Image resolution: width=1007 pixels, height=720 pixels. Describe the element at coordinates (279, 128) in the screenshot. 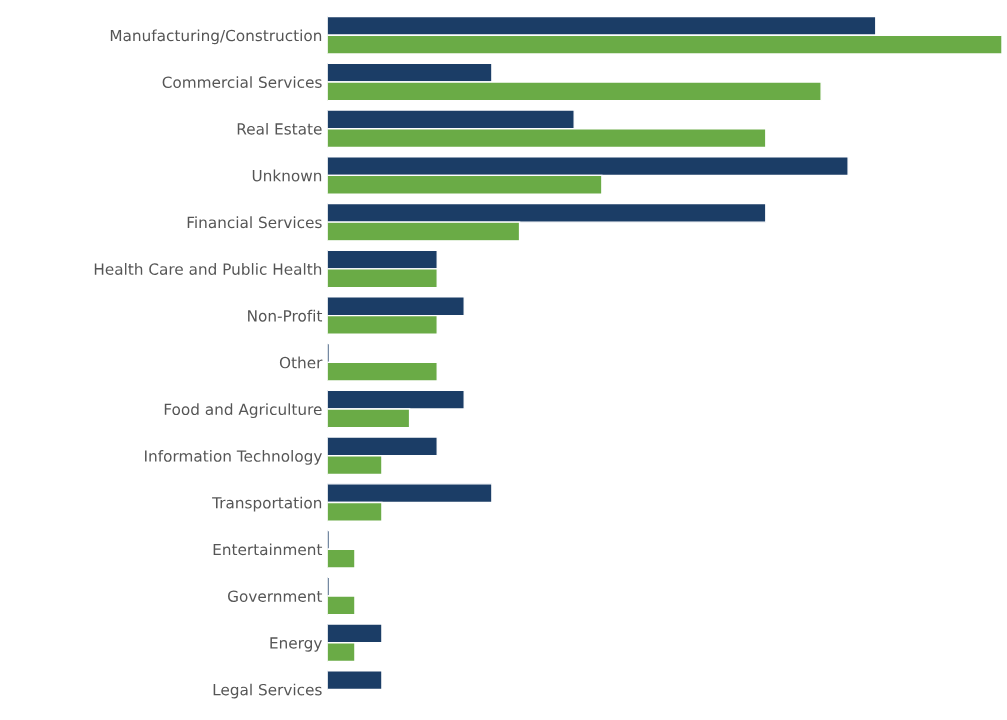

I see `y-tick-label: Real Estate` at that location.